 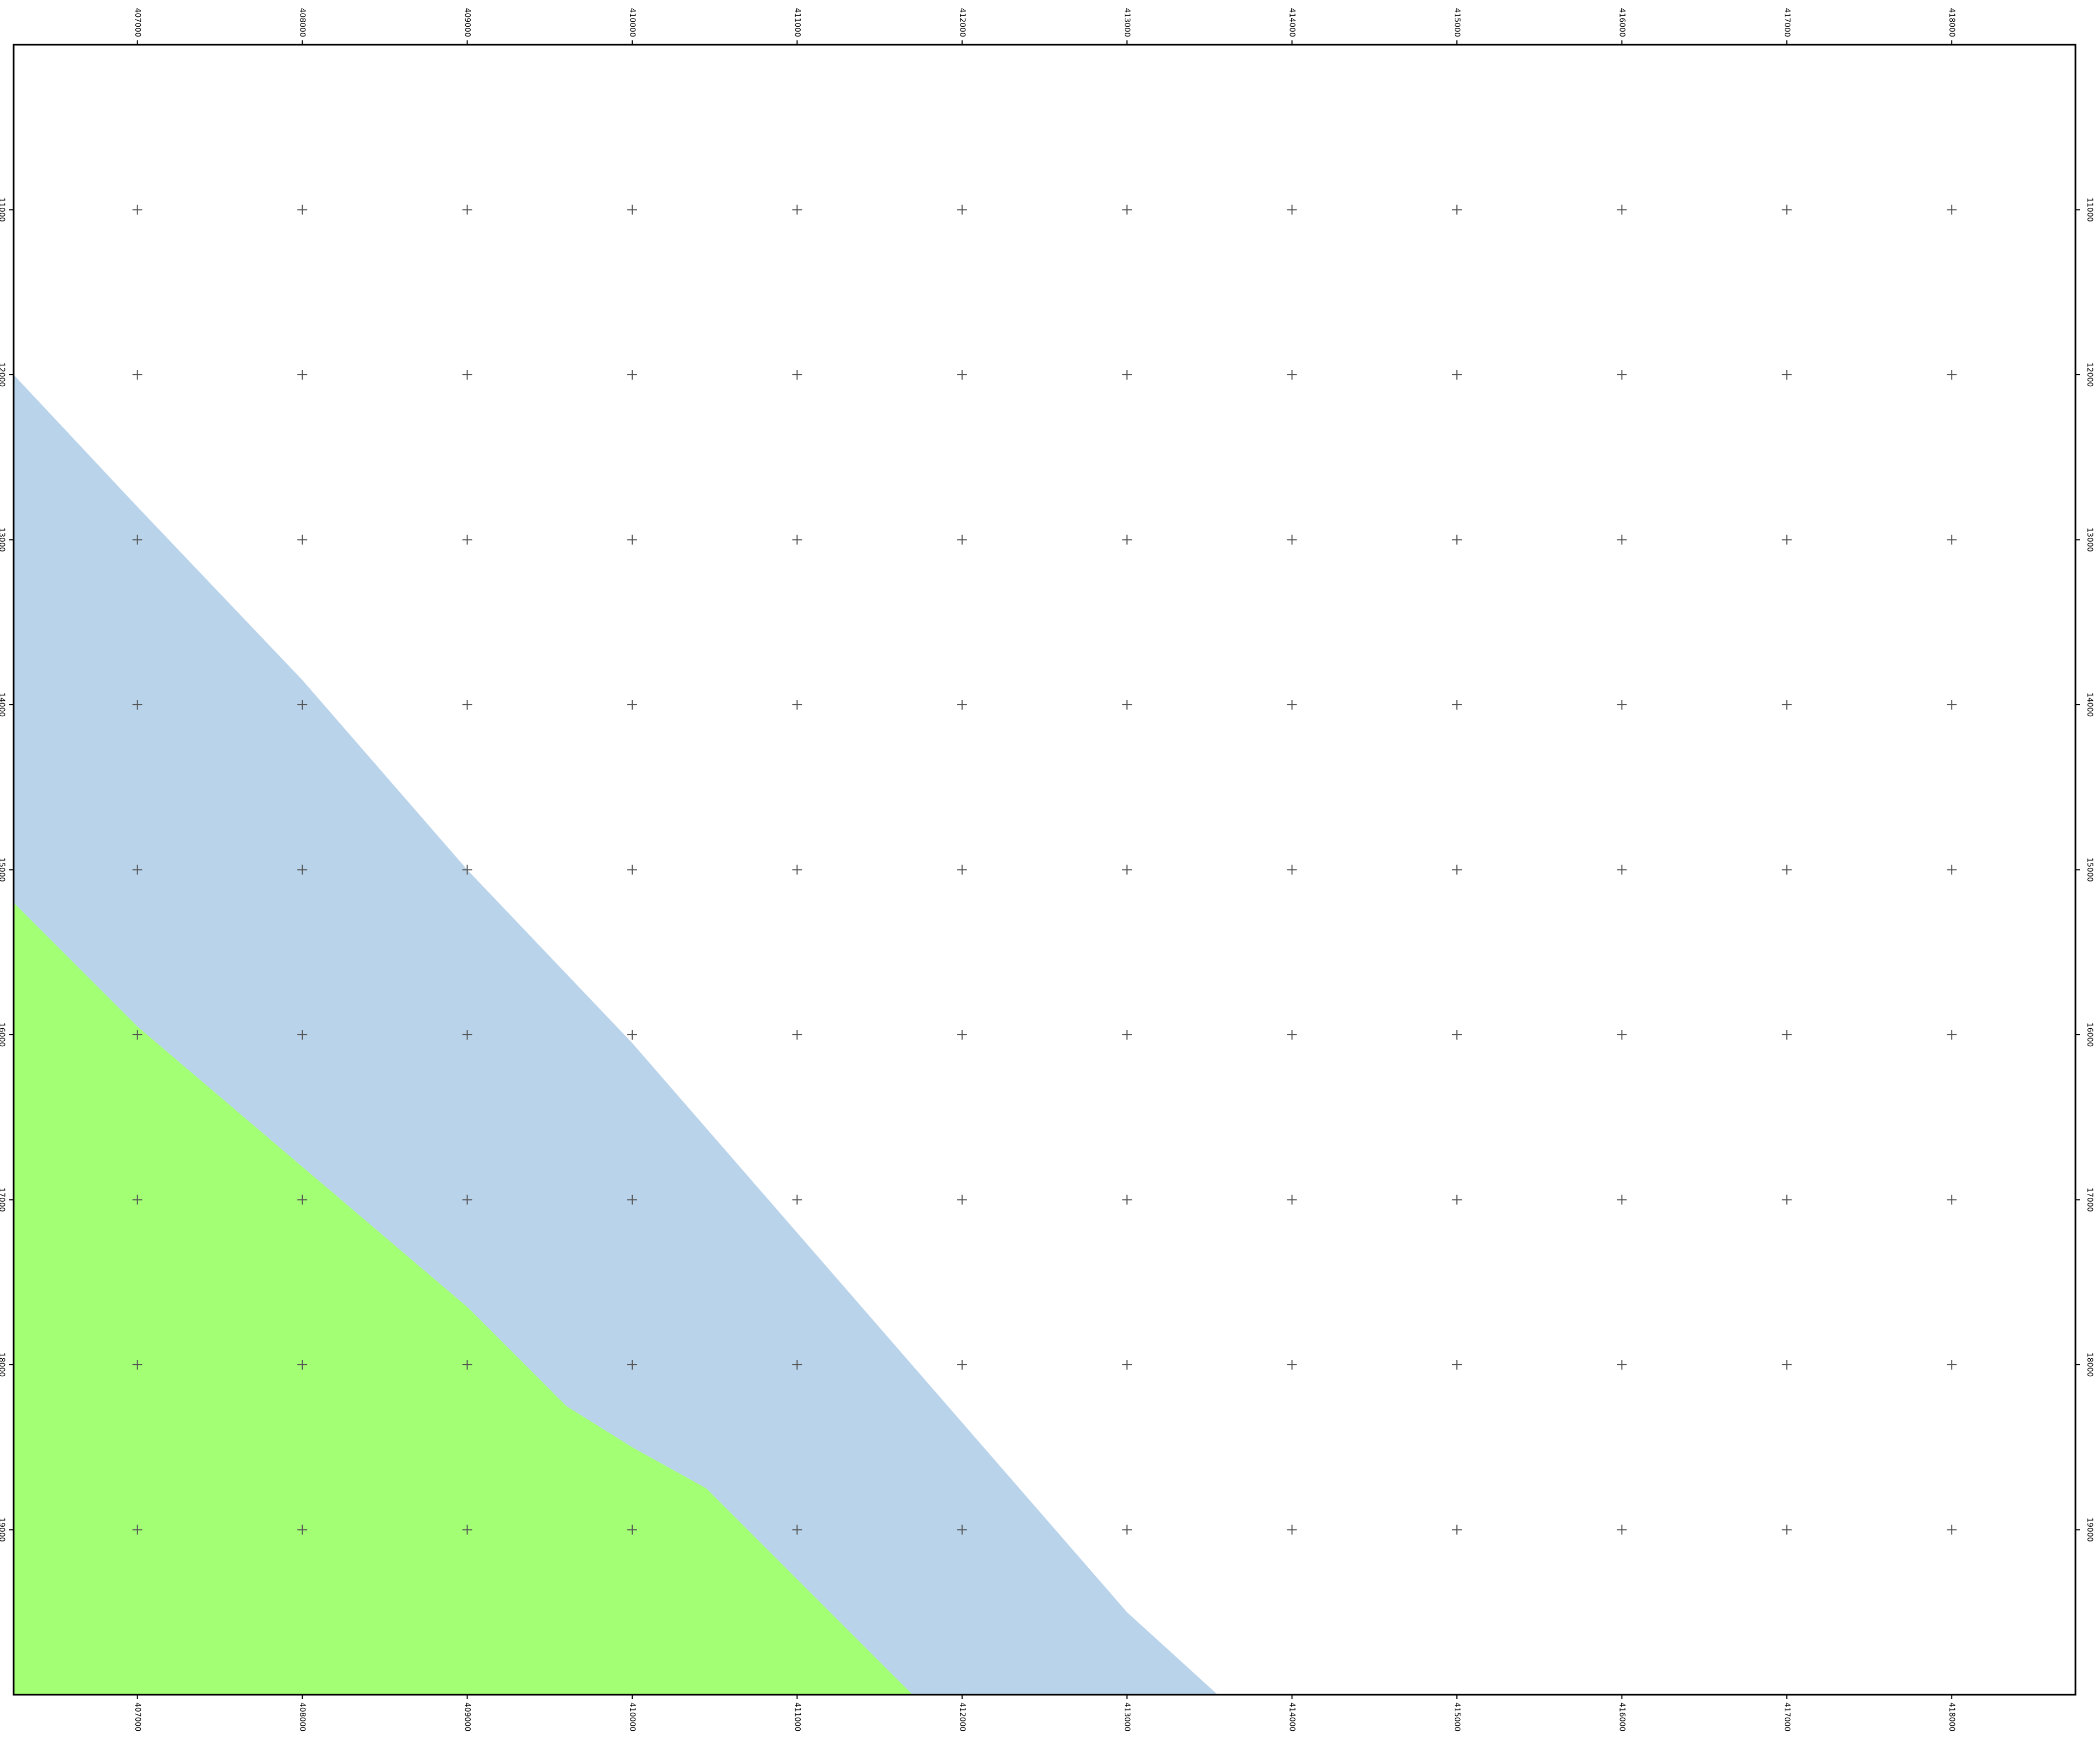 What do you see at coordinates (632, 1716) in the screenshot?
I see `x-tick-label-bottom: 410000` at bounding box center [632, 1716].